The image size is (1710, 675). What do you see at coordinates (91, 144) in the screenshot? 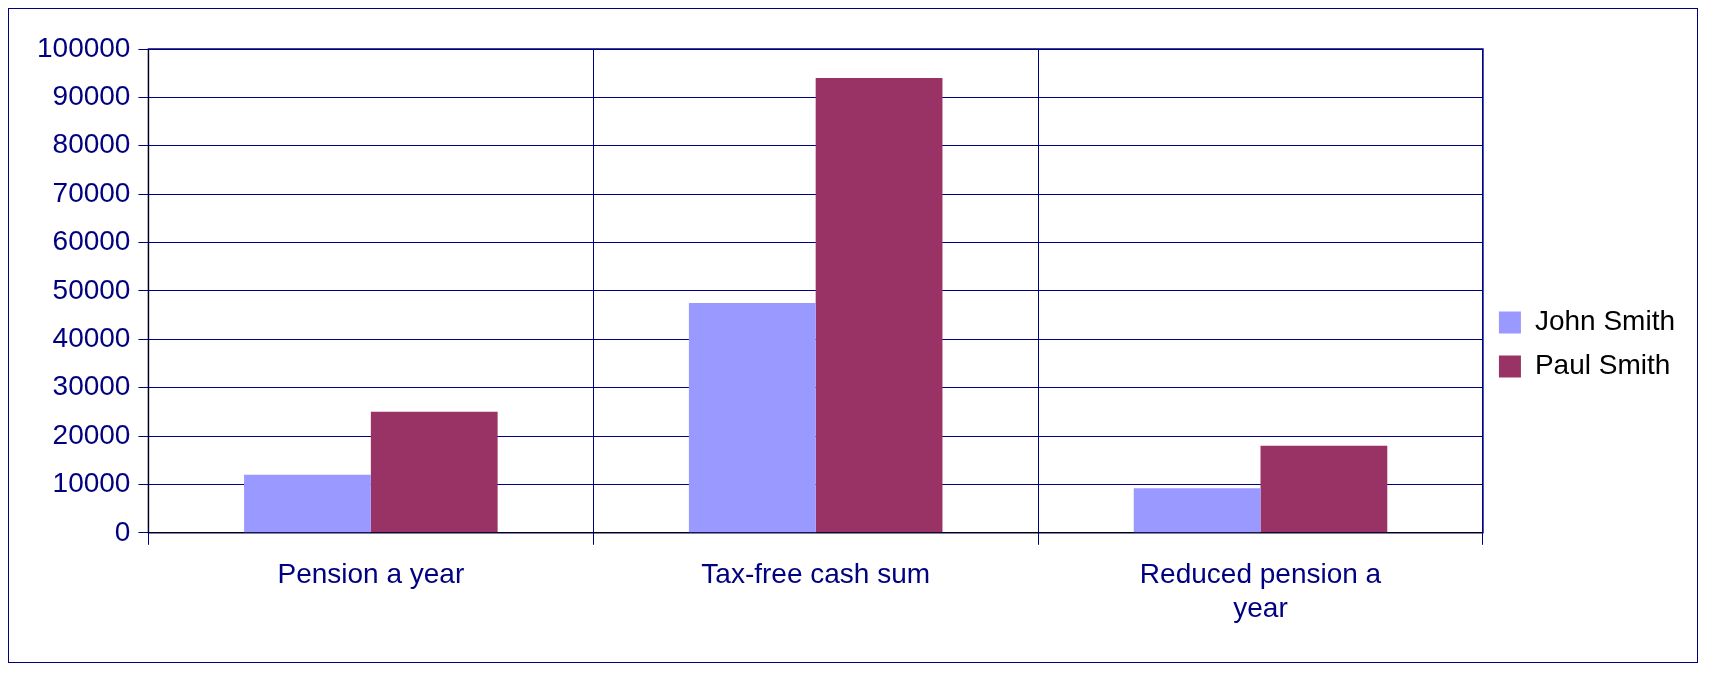
I see `y-tick-label: 80000` at bounding box center [91, 144].